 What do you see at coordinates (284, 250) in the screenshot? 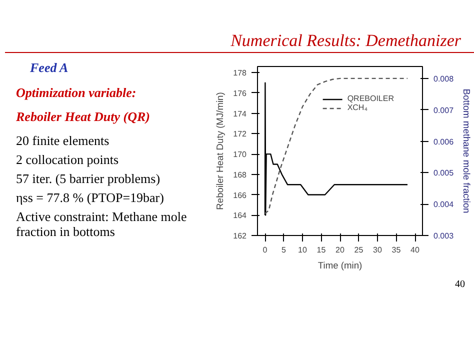
I see `x-tick-label: 5` at bounding box center [284, 250].